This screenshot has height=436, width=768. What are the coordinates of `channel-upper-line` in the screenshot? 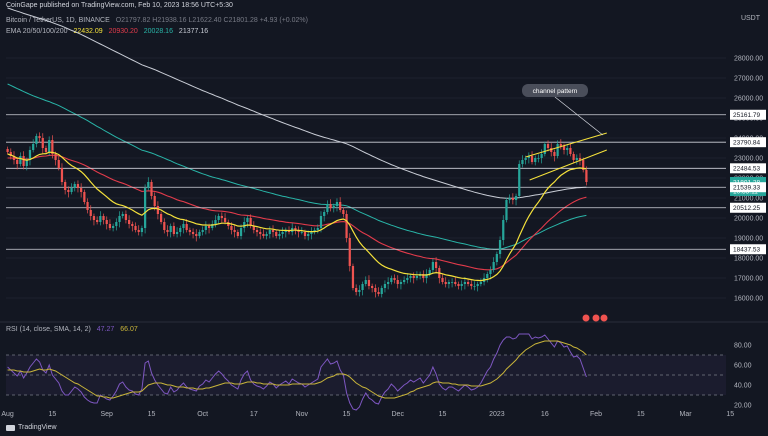 It's located at (566, 145).